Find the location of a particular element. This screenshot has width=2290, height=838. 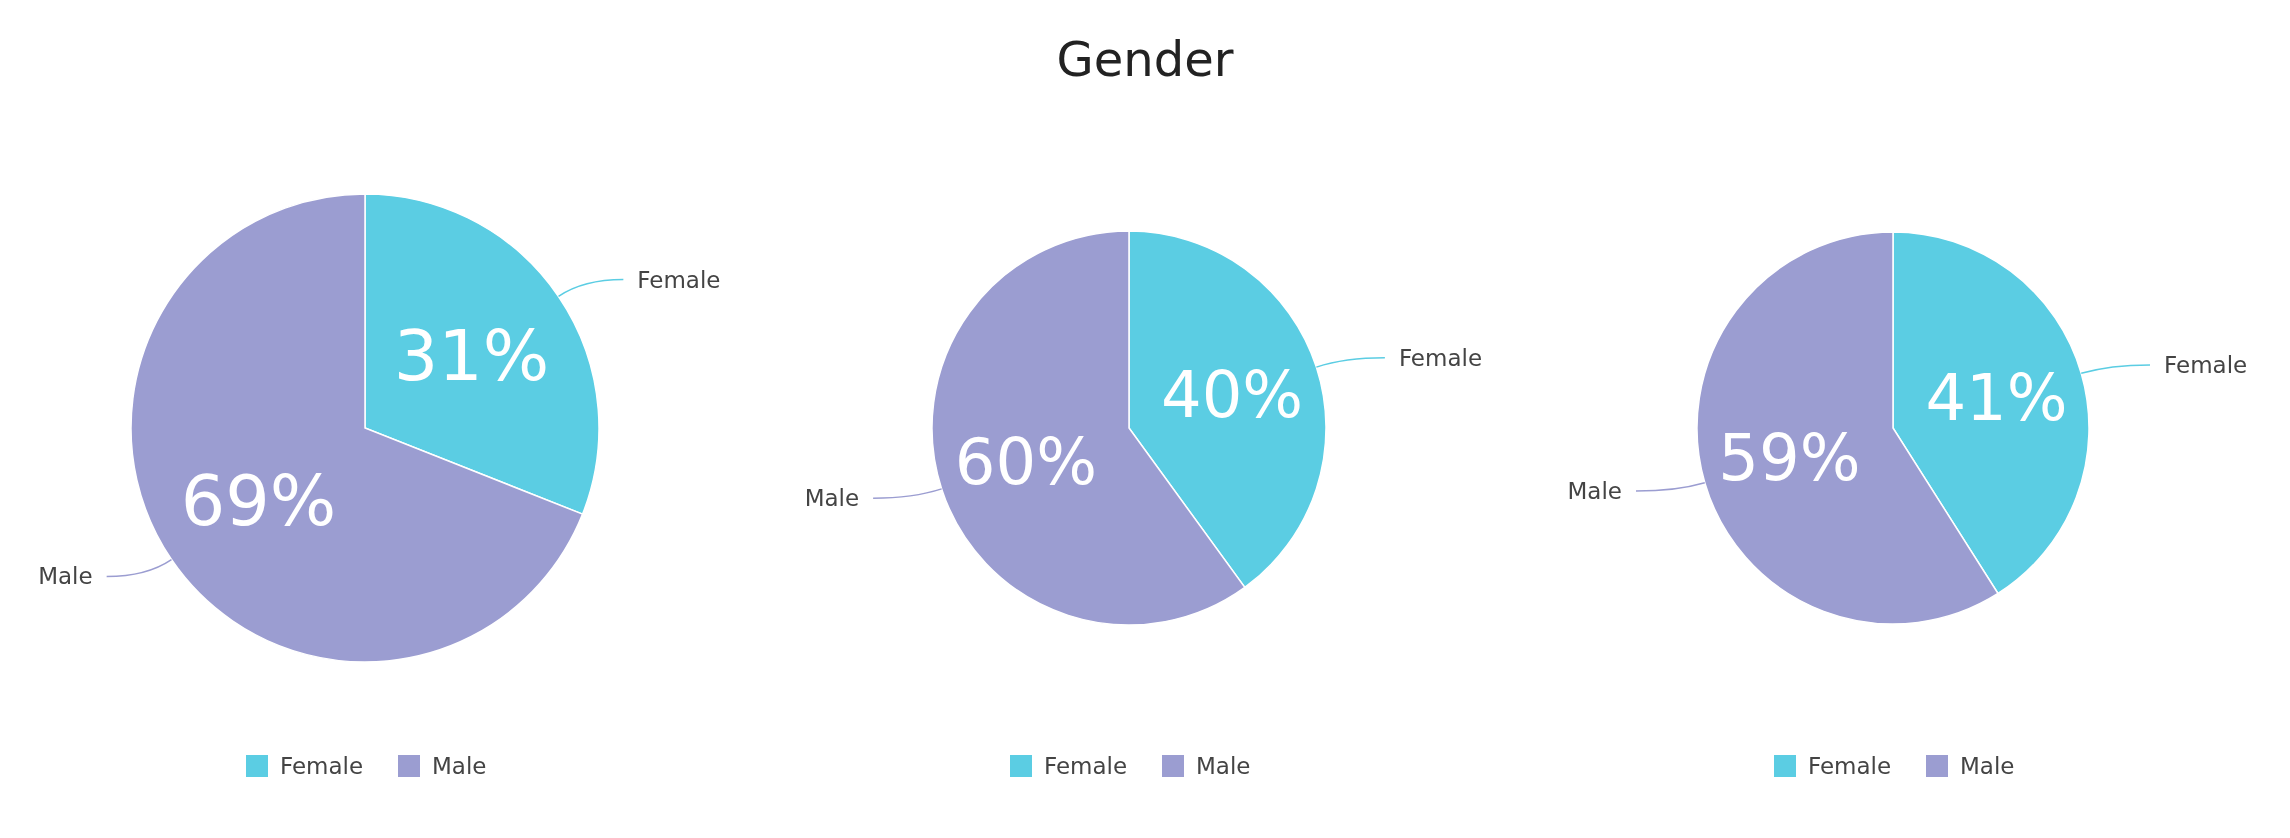

text: Gender is located at coordinates (1145, 59).